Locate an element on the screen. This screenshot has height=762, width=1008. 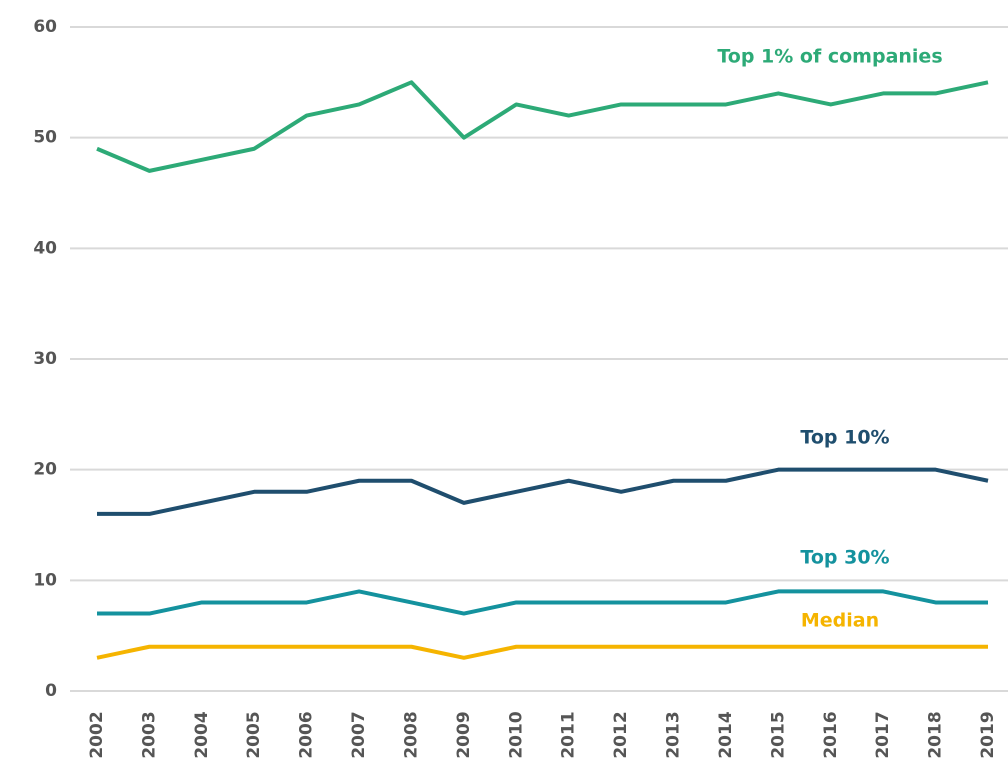
x-tick-label: 2004 is located at coordinates (202, 734).